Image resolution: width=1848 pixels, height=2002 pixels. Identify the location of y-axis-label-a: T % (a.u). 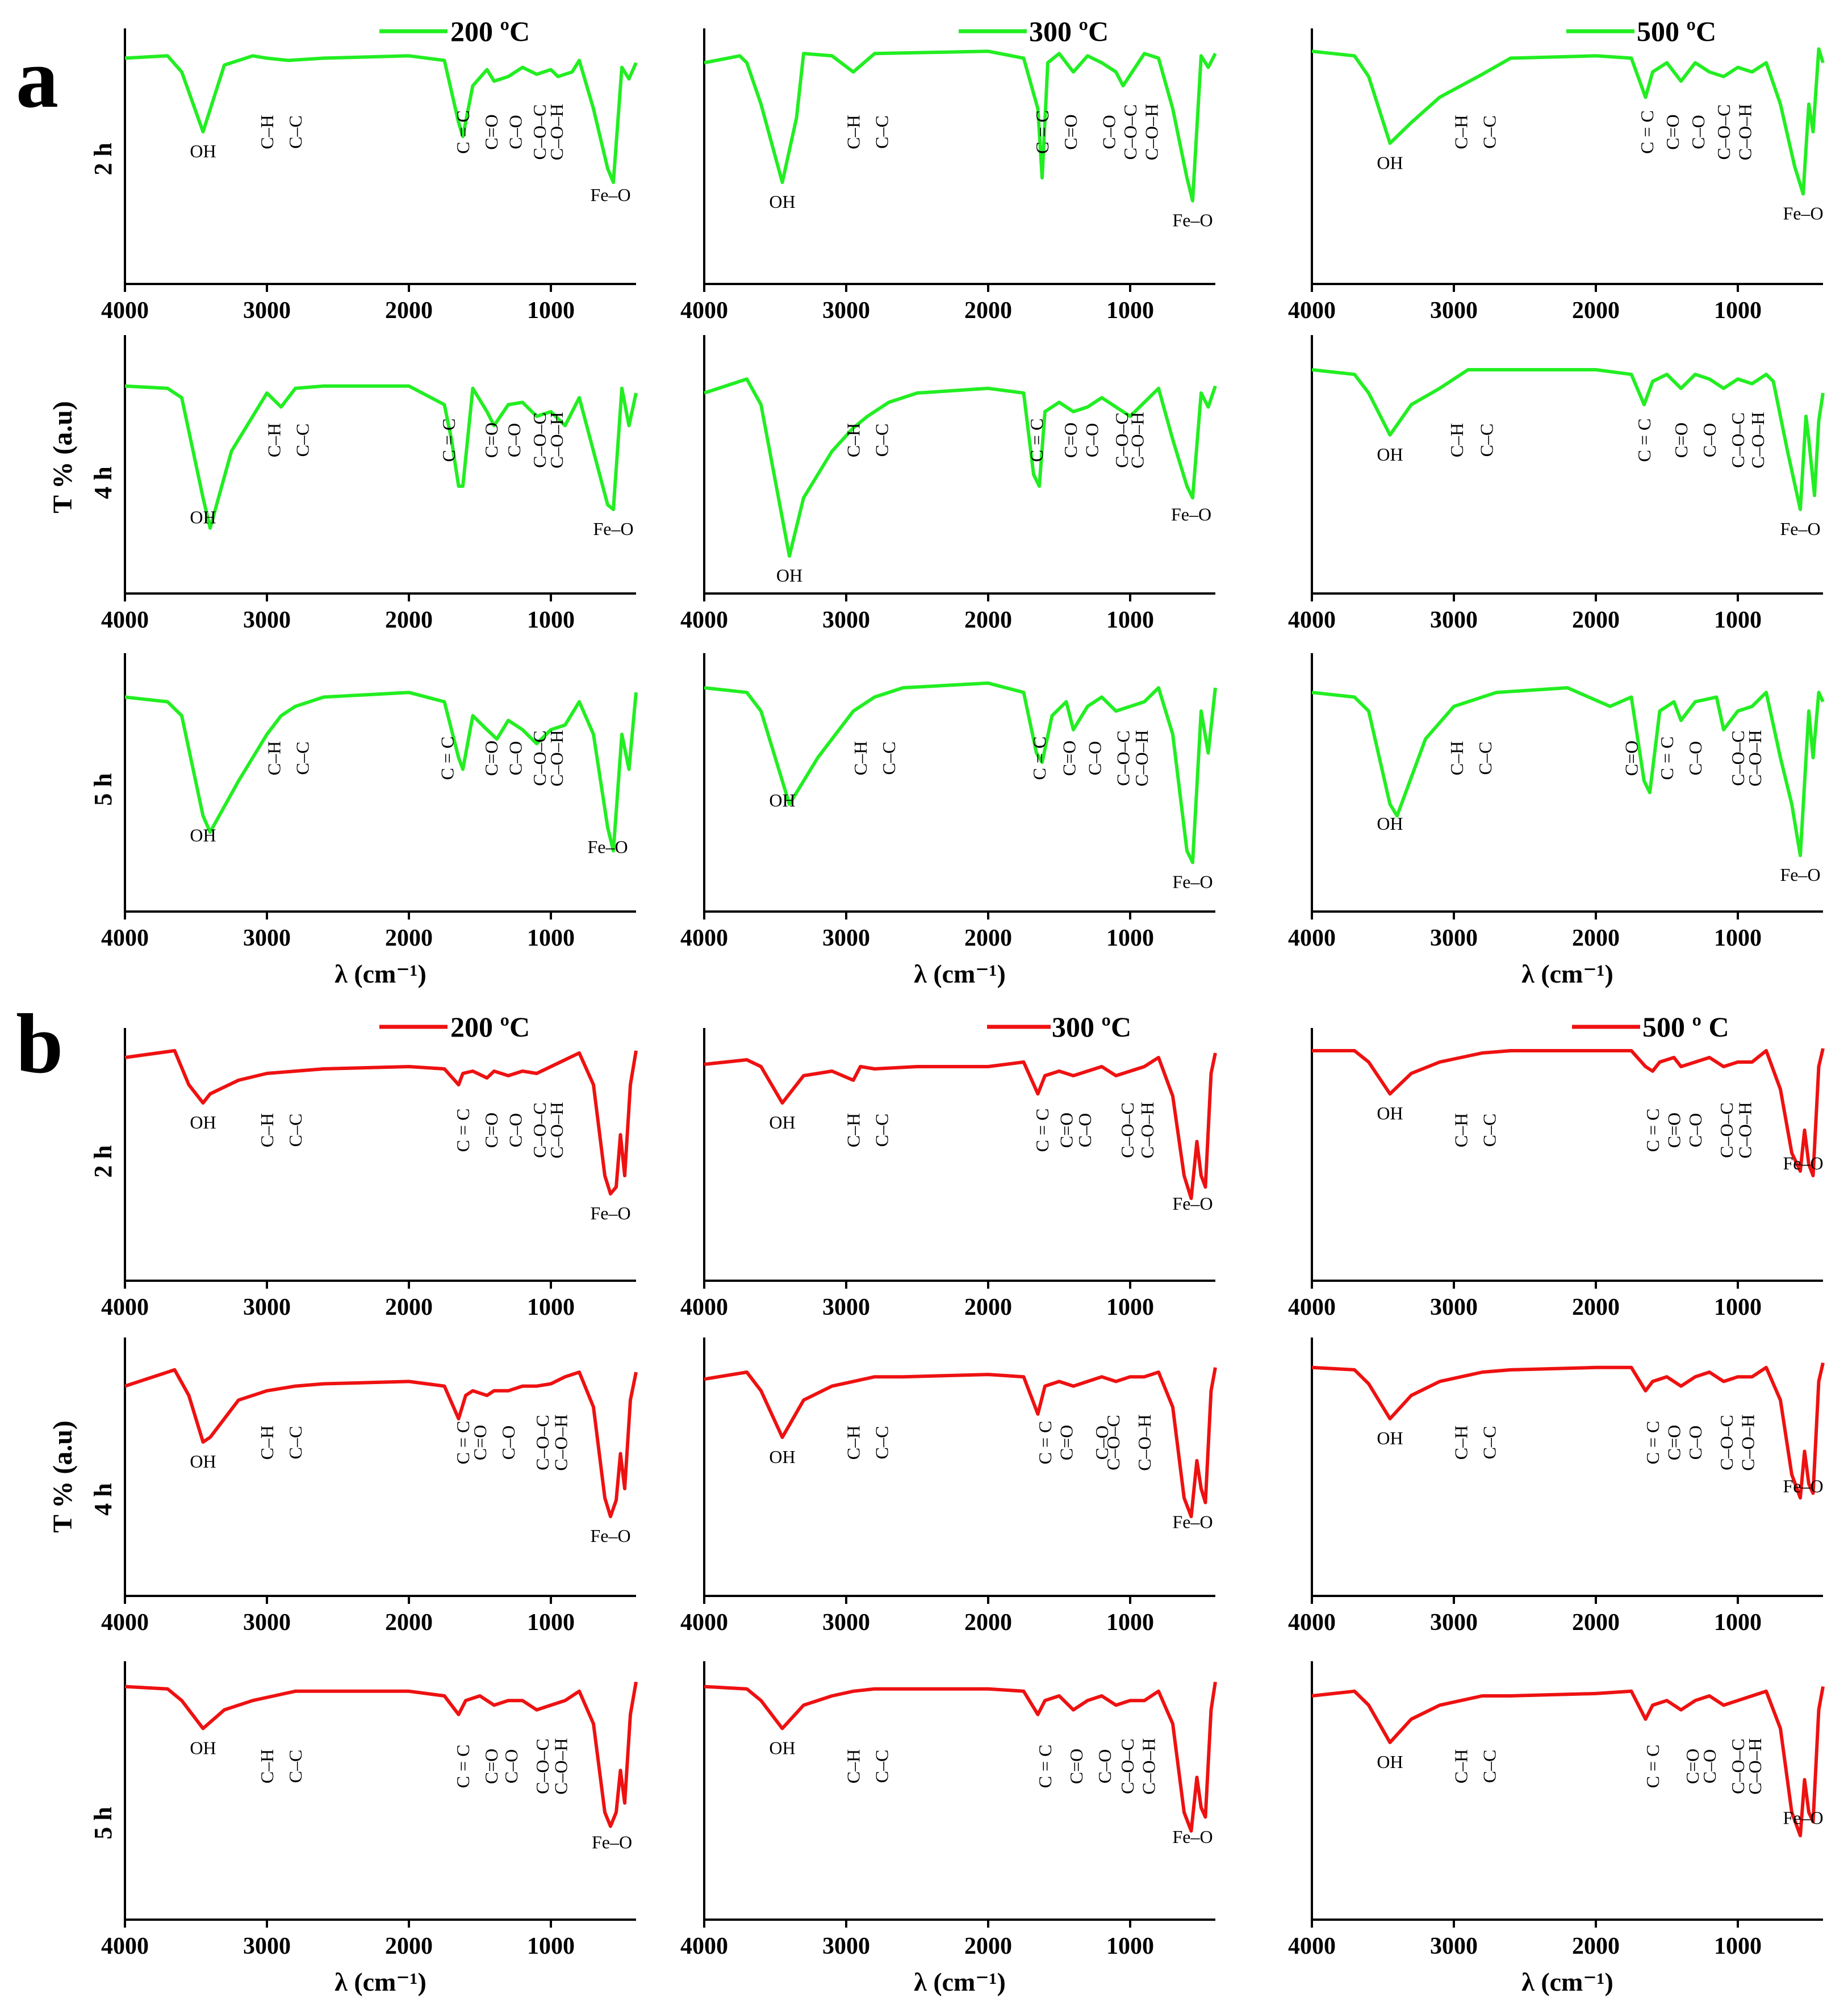
(63, 457).